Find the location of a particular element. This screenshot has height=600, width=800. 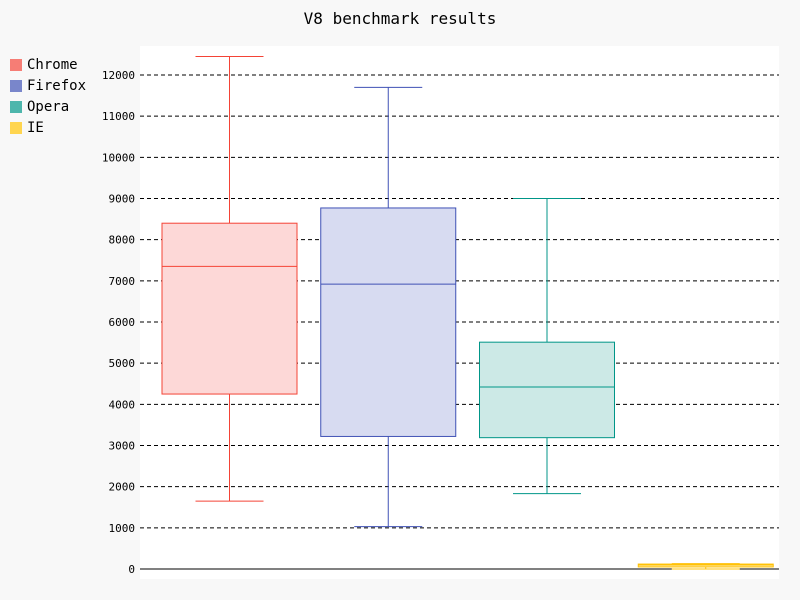

y-tick-label: 1000 is located at coordinates (122, 528).